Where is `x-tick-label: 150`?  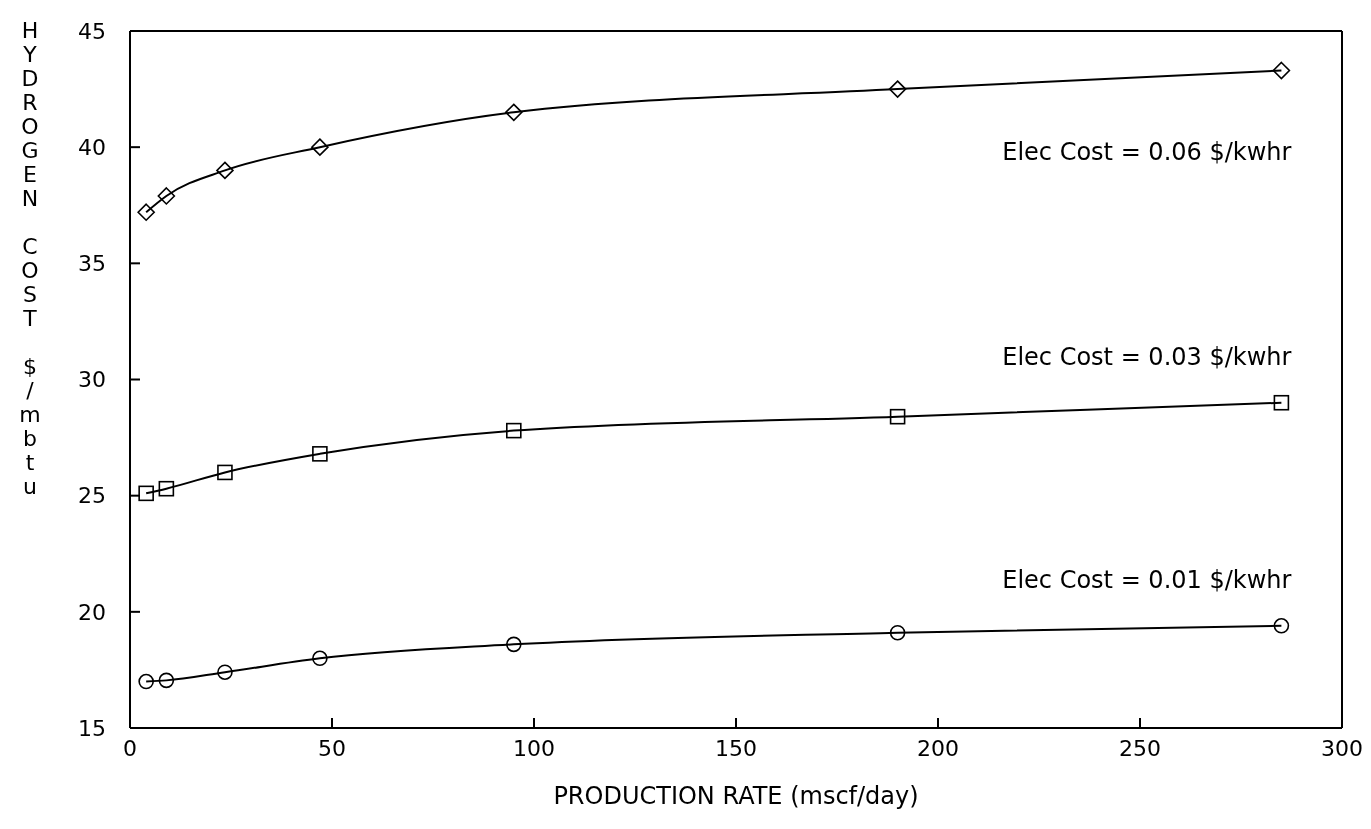
x-tick-label: 150 is located at coordinates (736, 748).